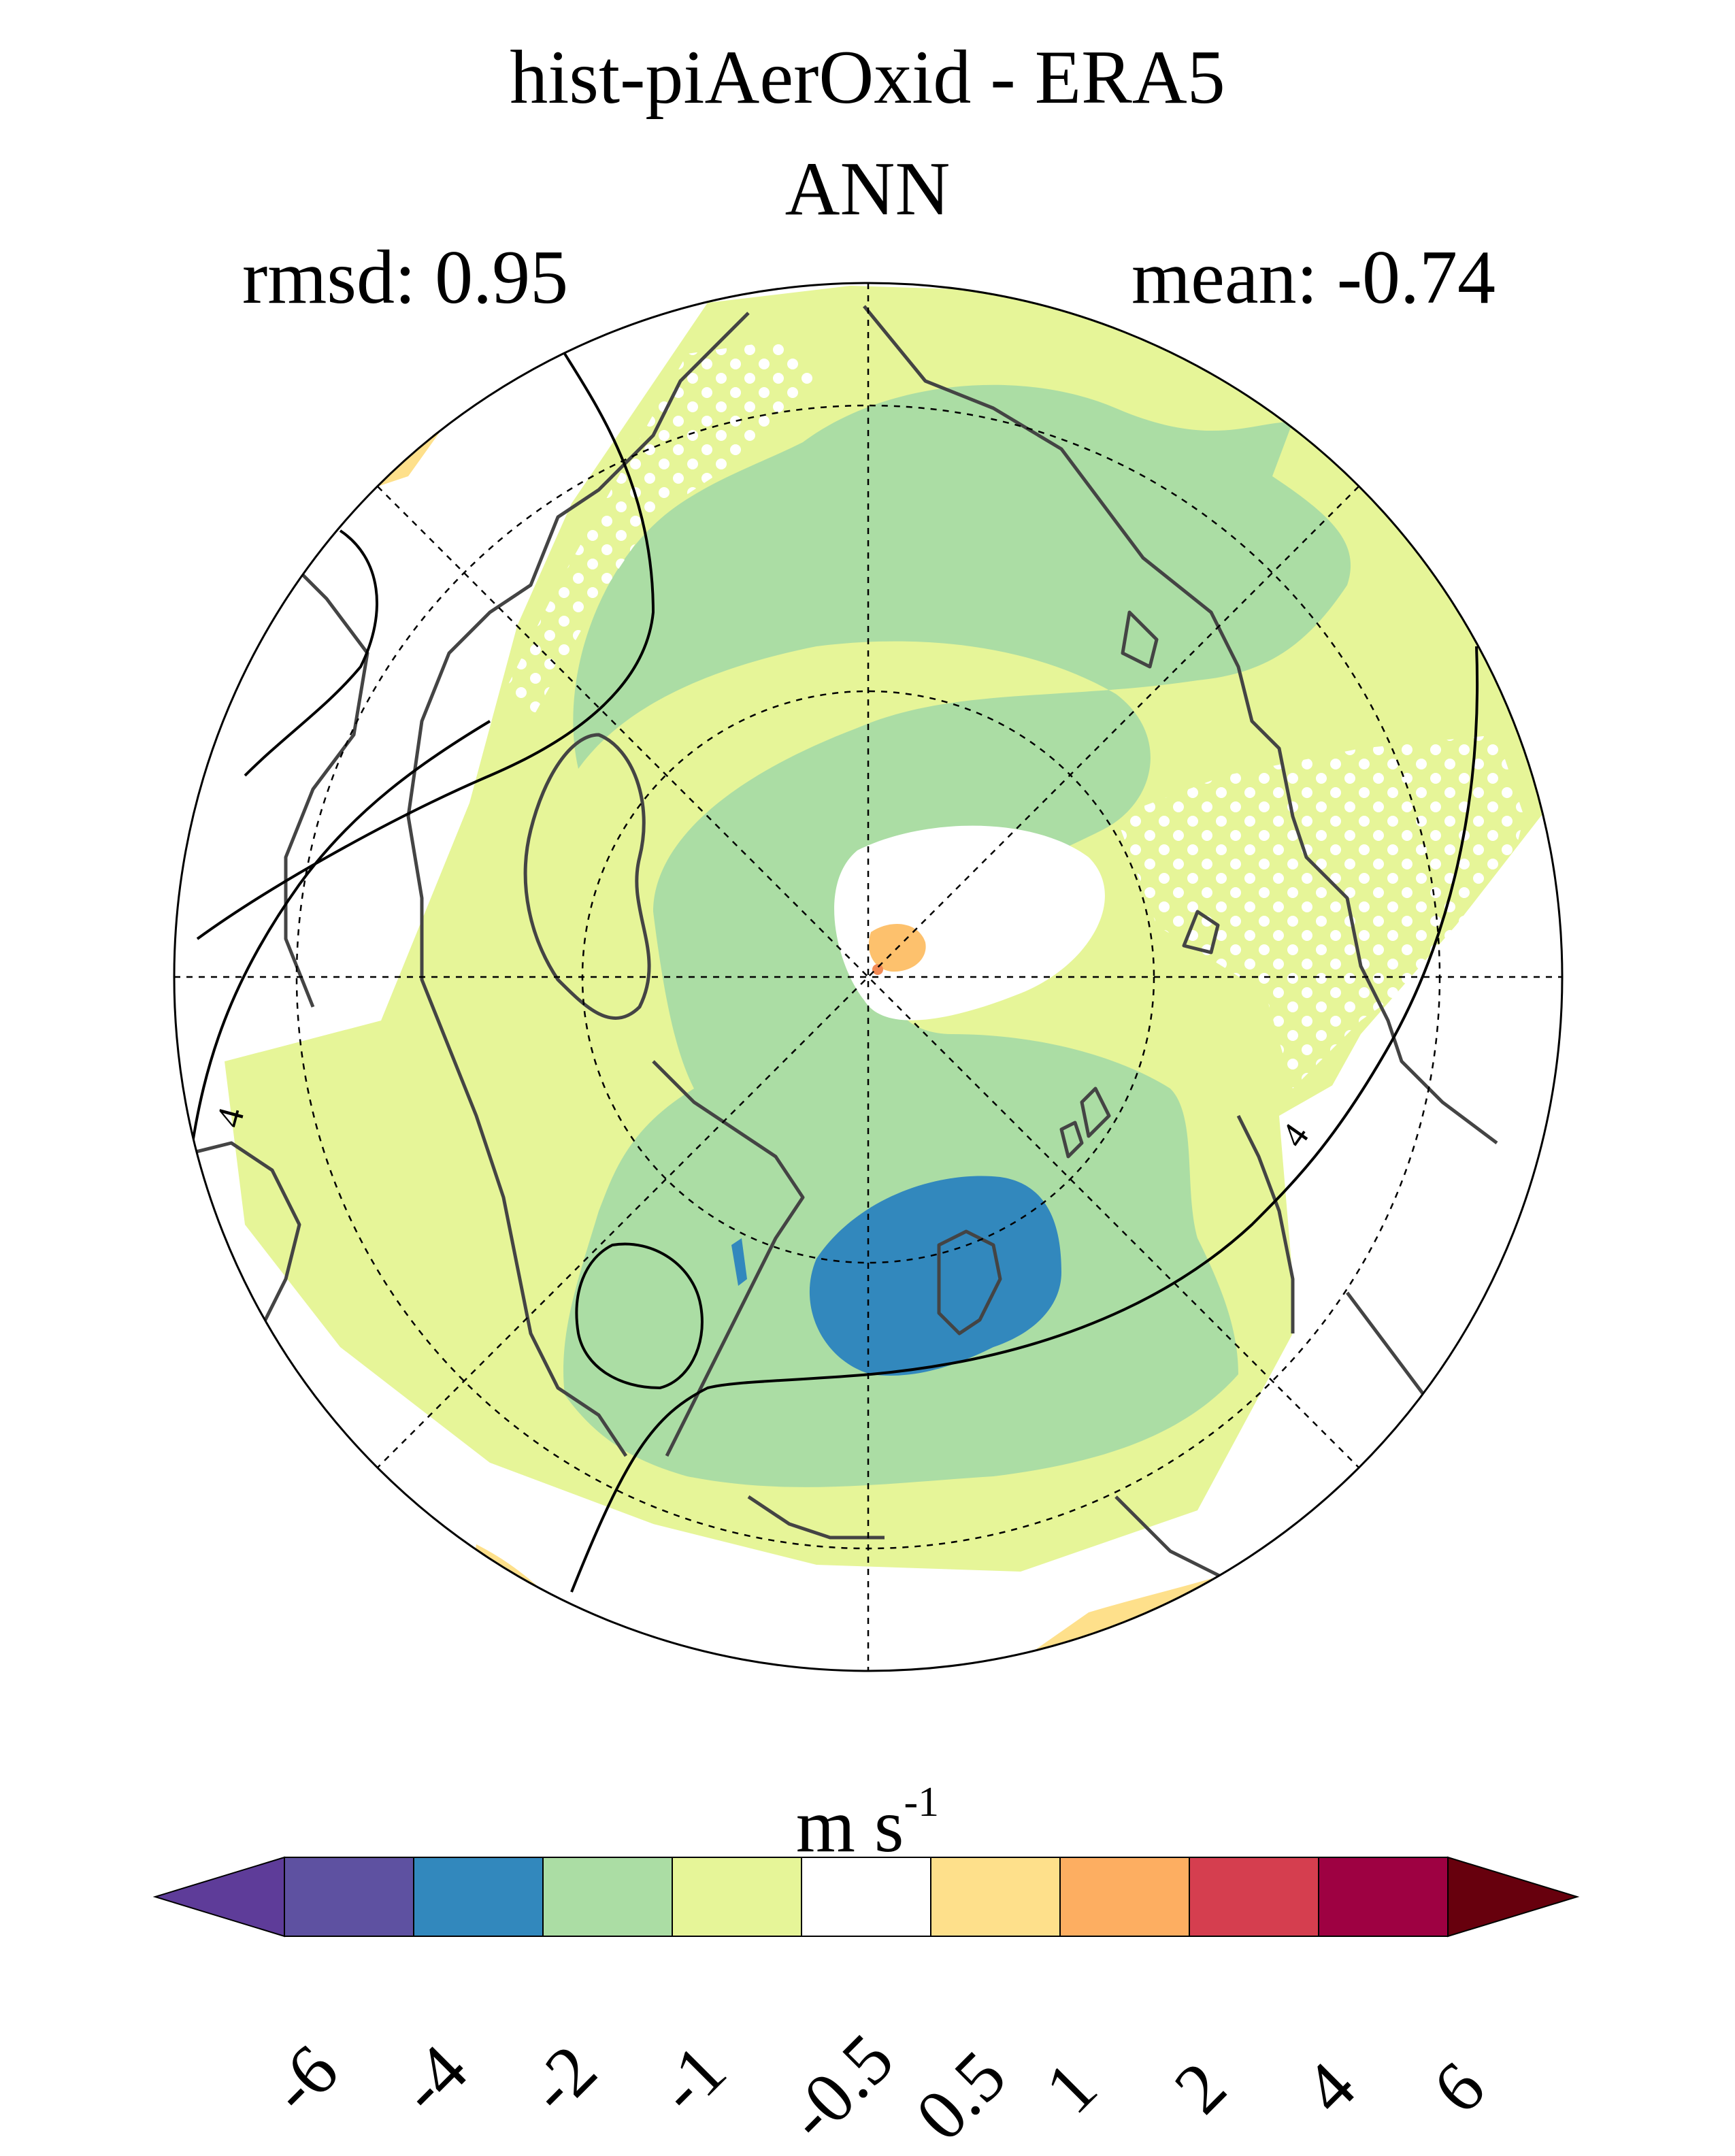 This screenshot has width=1735, height=2156. I want to click on stipple-north, so click(659, 530).